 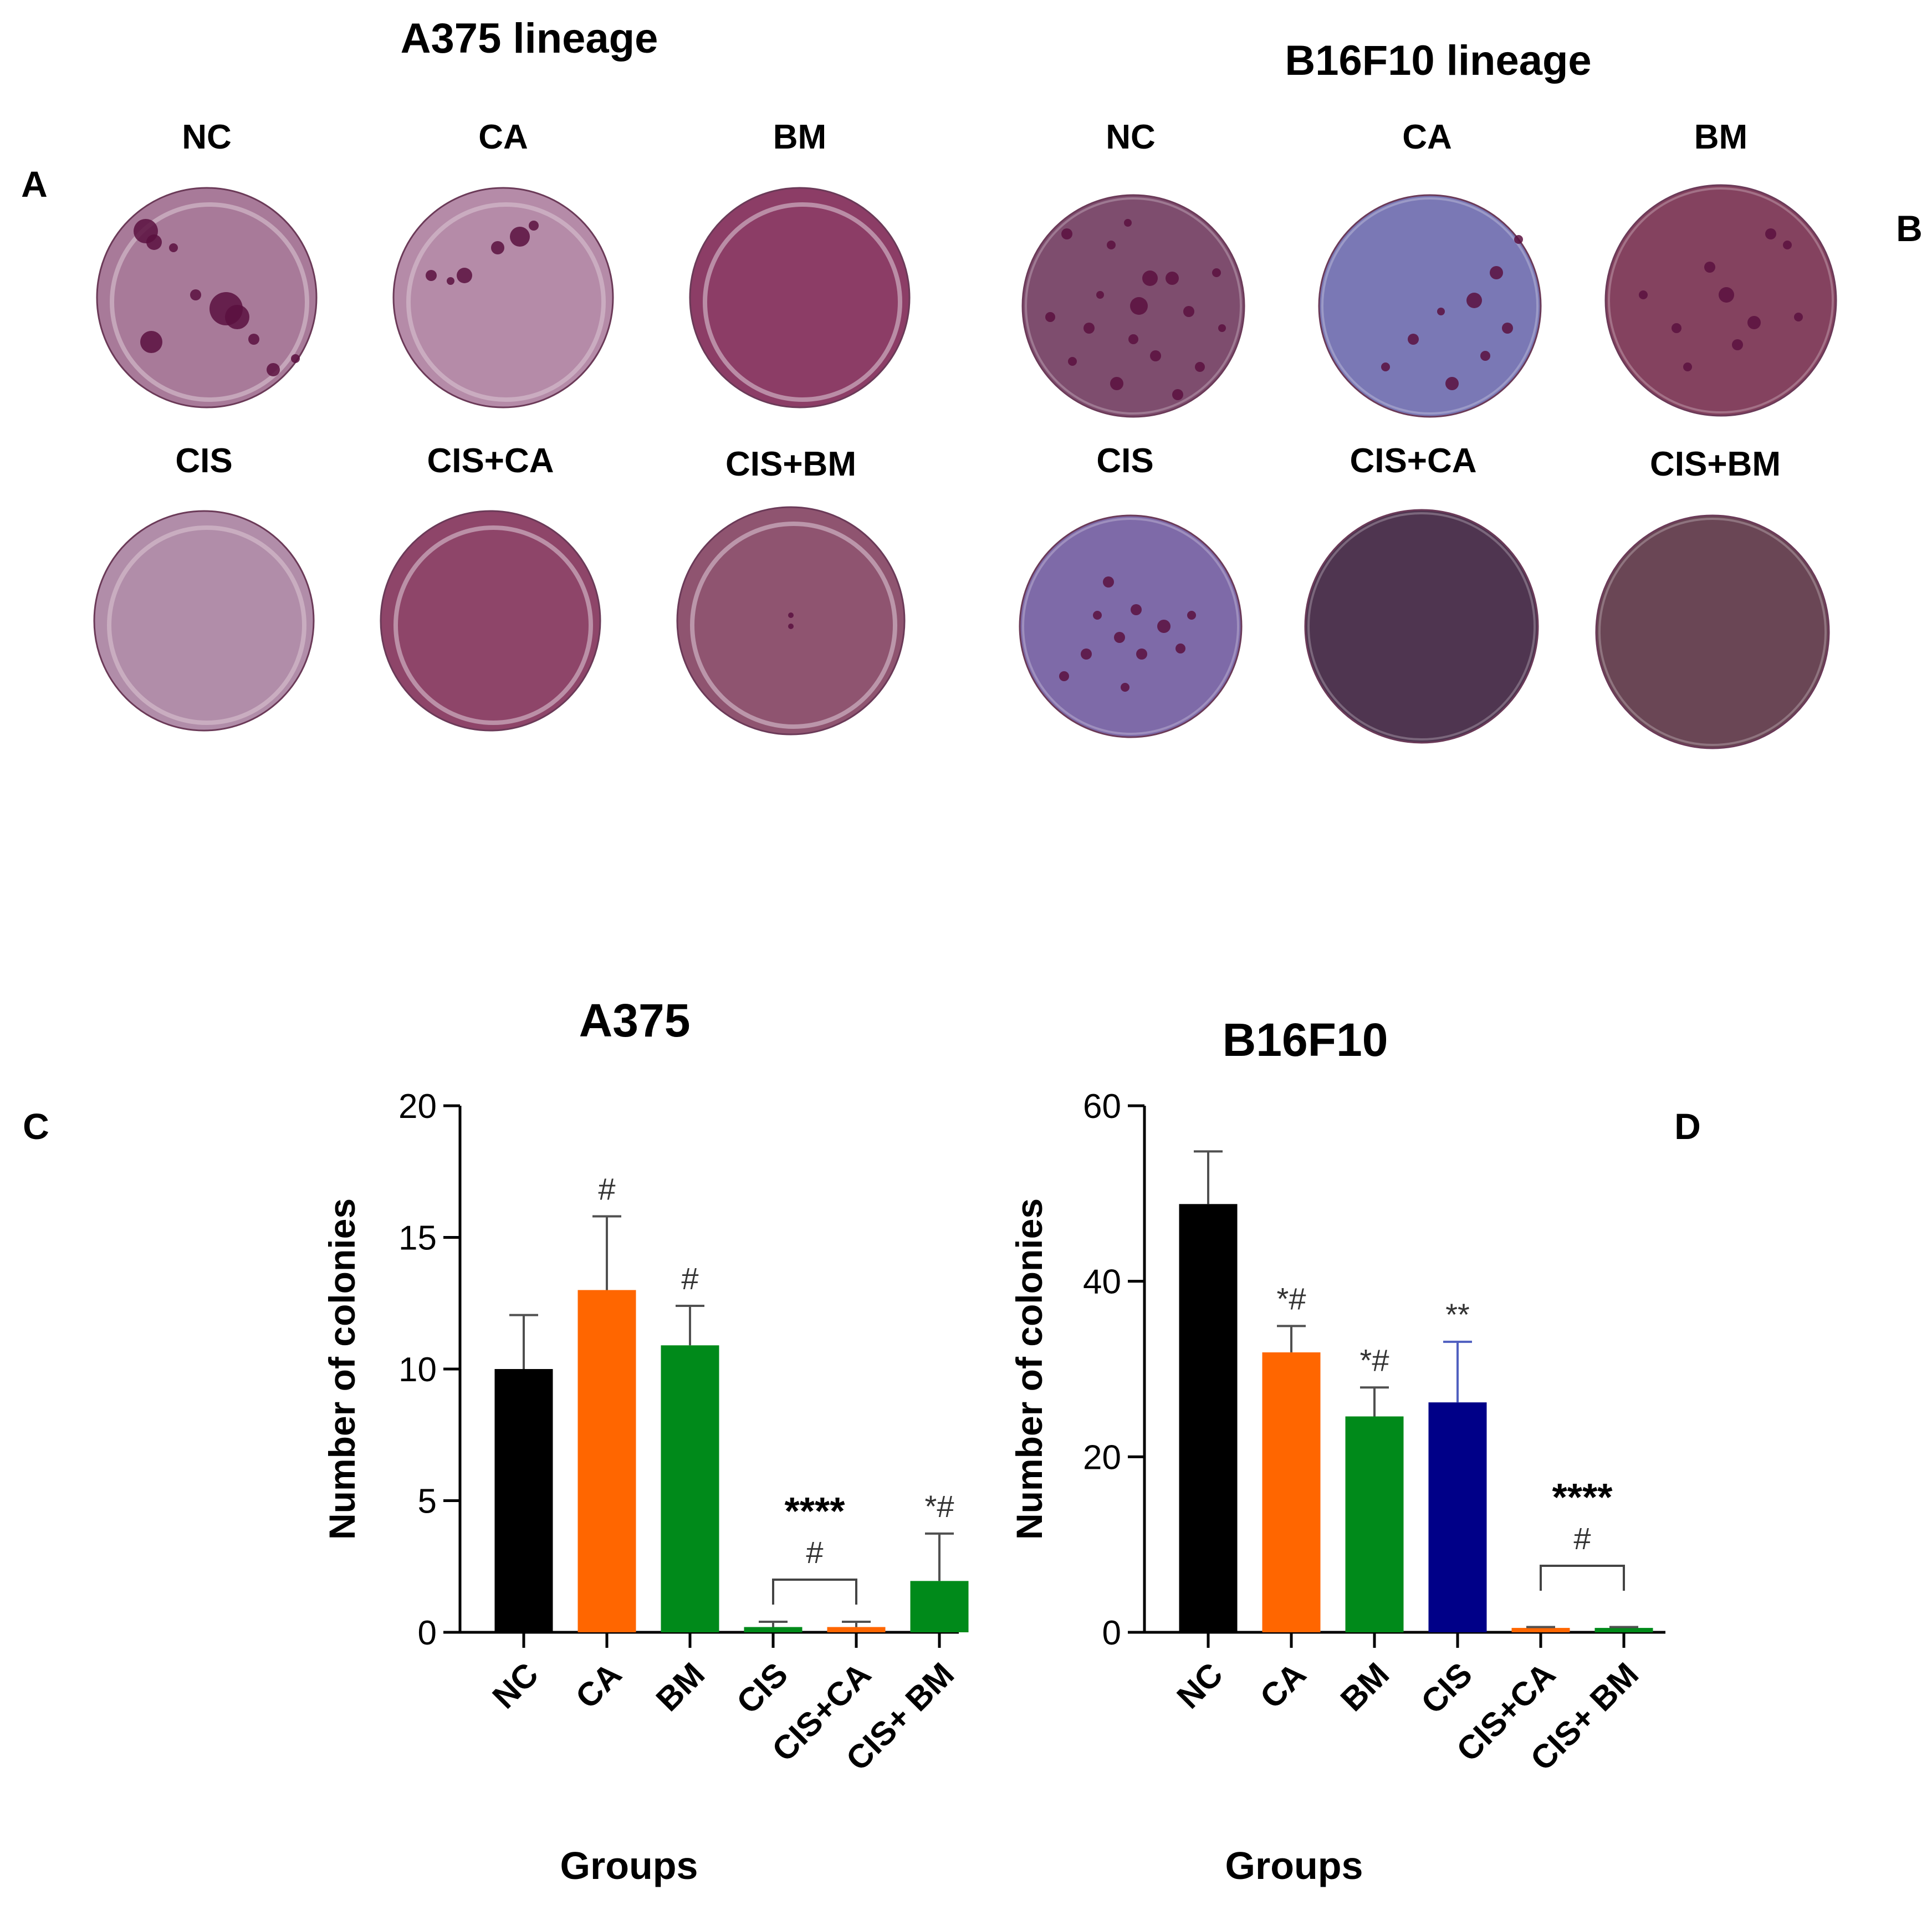 I want to click on dish-a375-cis, so click(x=204, y=621).